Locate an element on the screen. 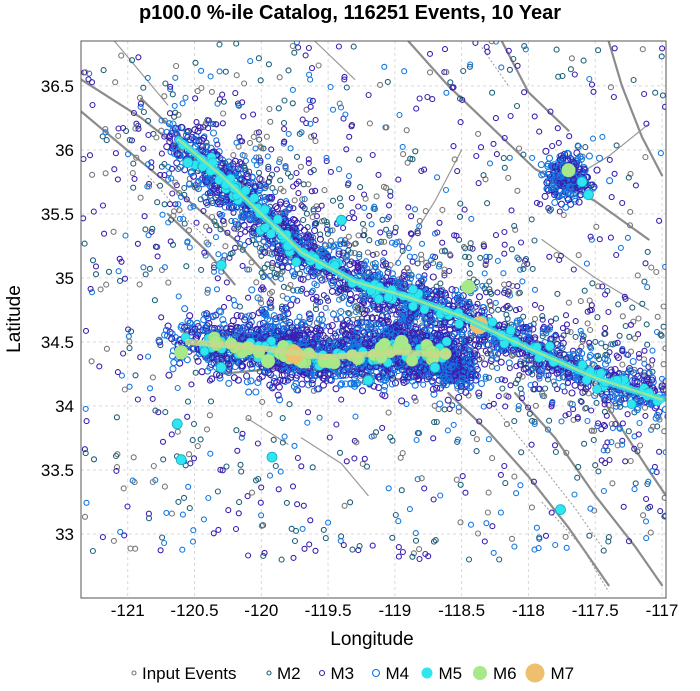  fault-zone is located at coordinates (545, 473).